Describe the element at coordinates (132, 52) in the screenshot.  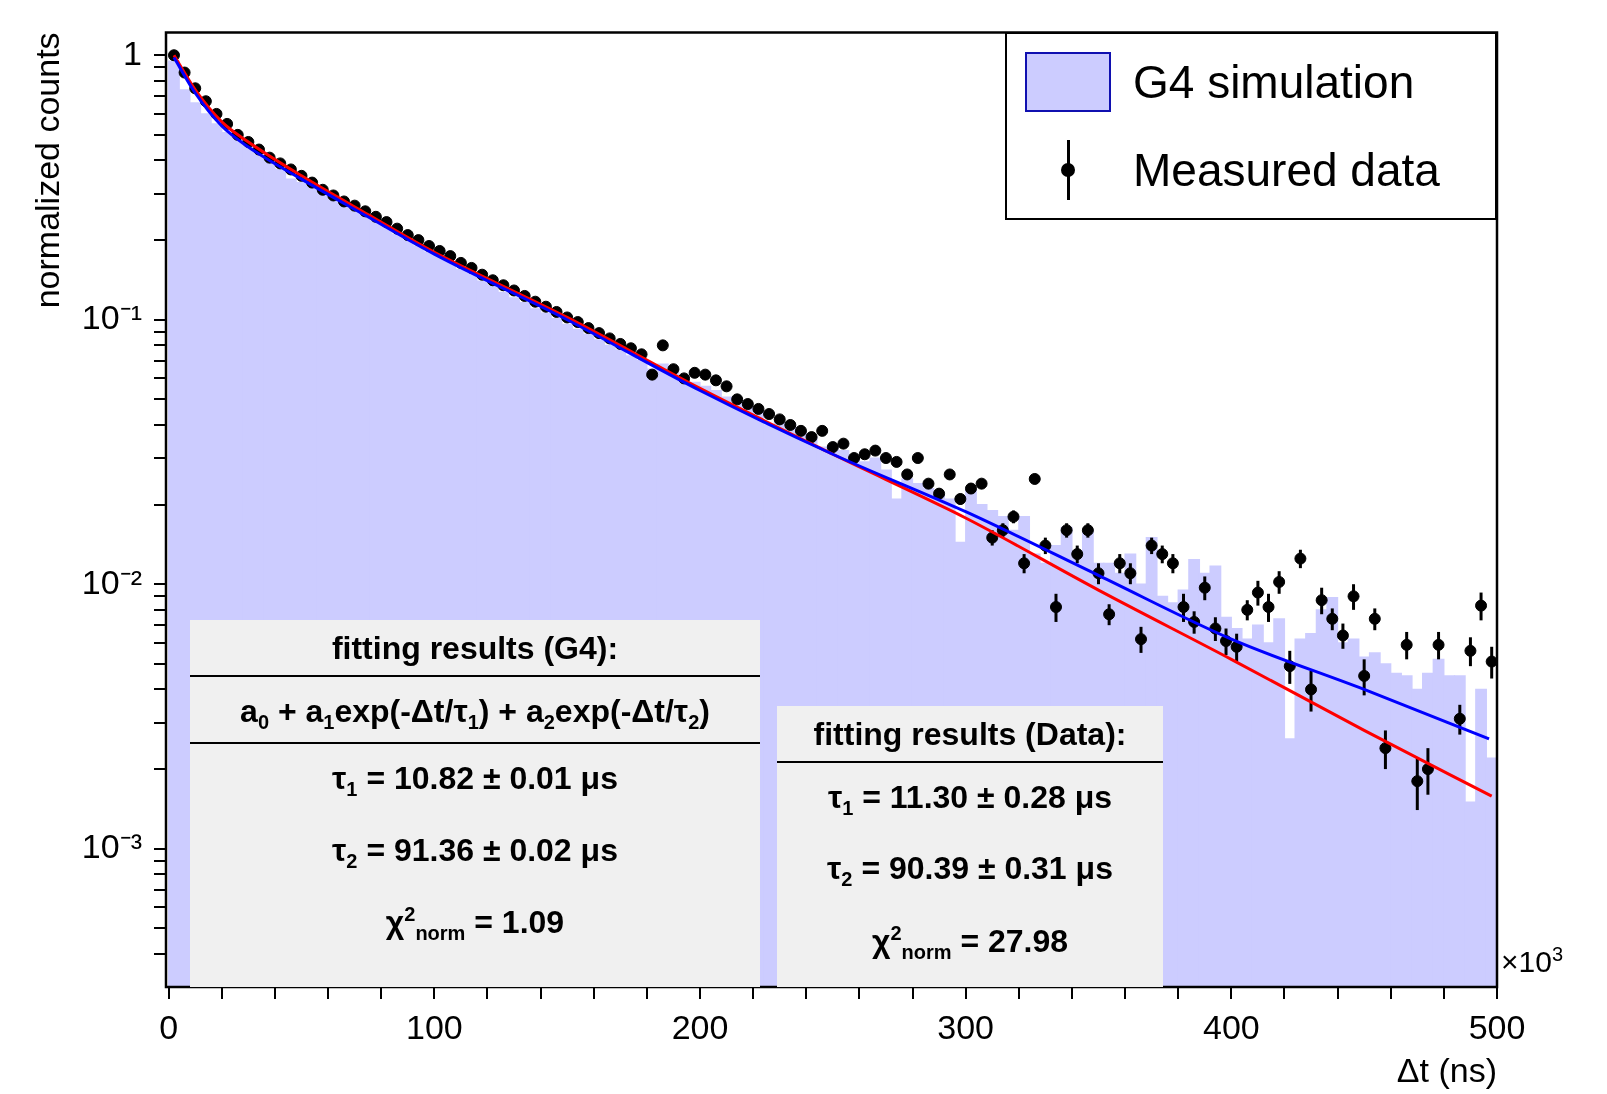
I see `y-tick-label: 1` at that location.